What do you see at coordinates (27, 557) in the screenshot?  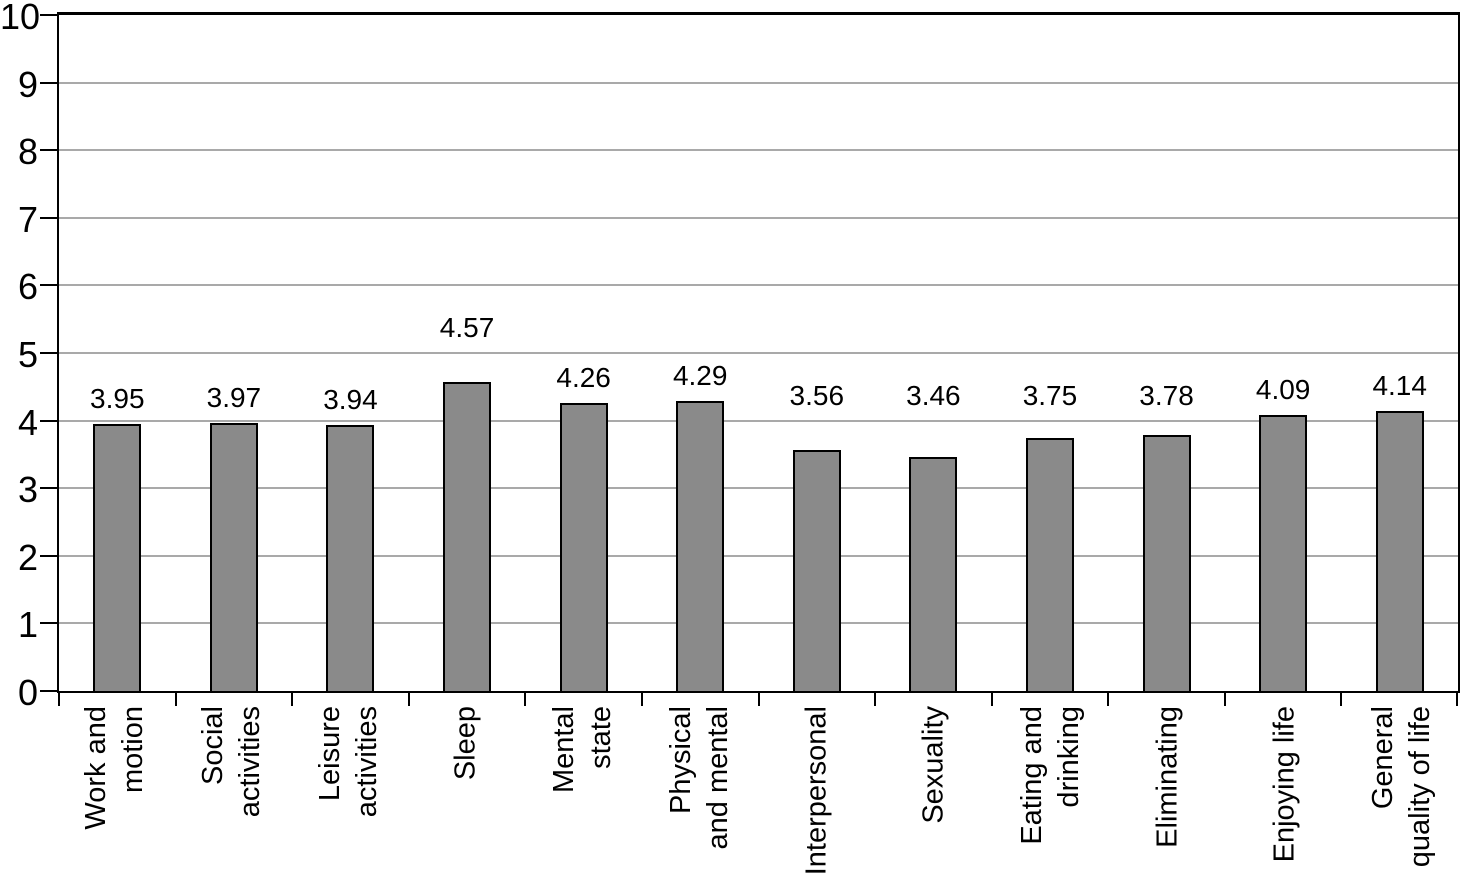 I see `y-tick-label: 2` at bounding box center [27, 557].